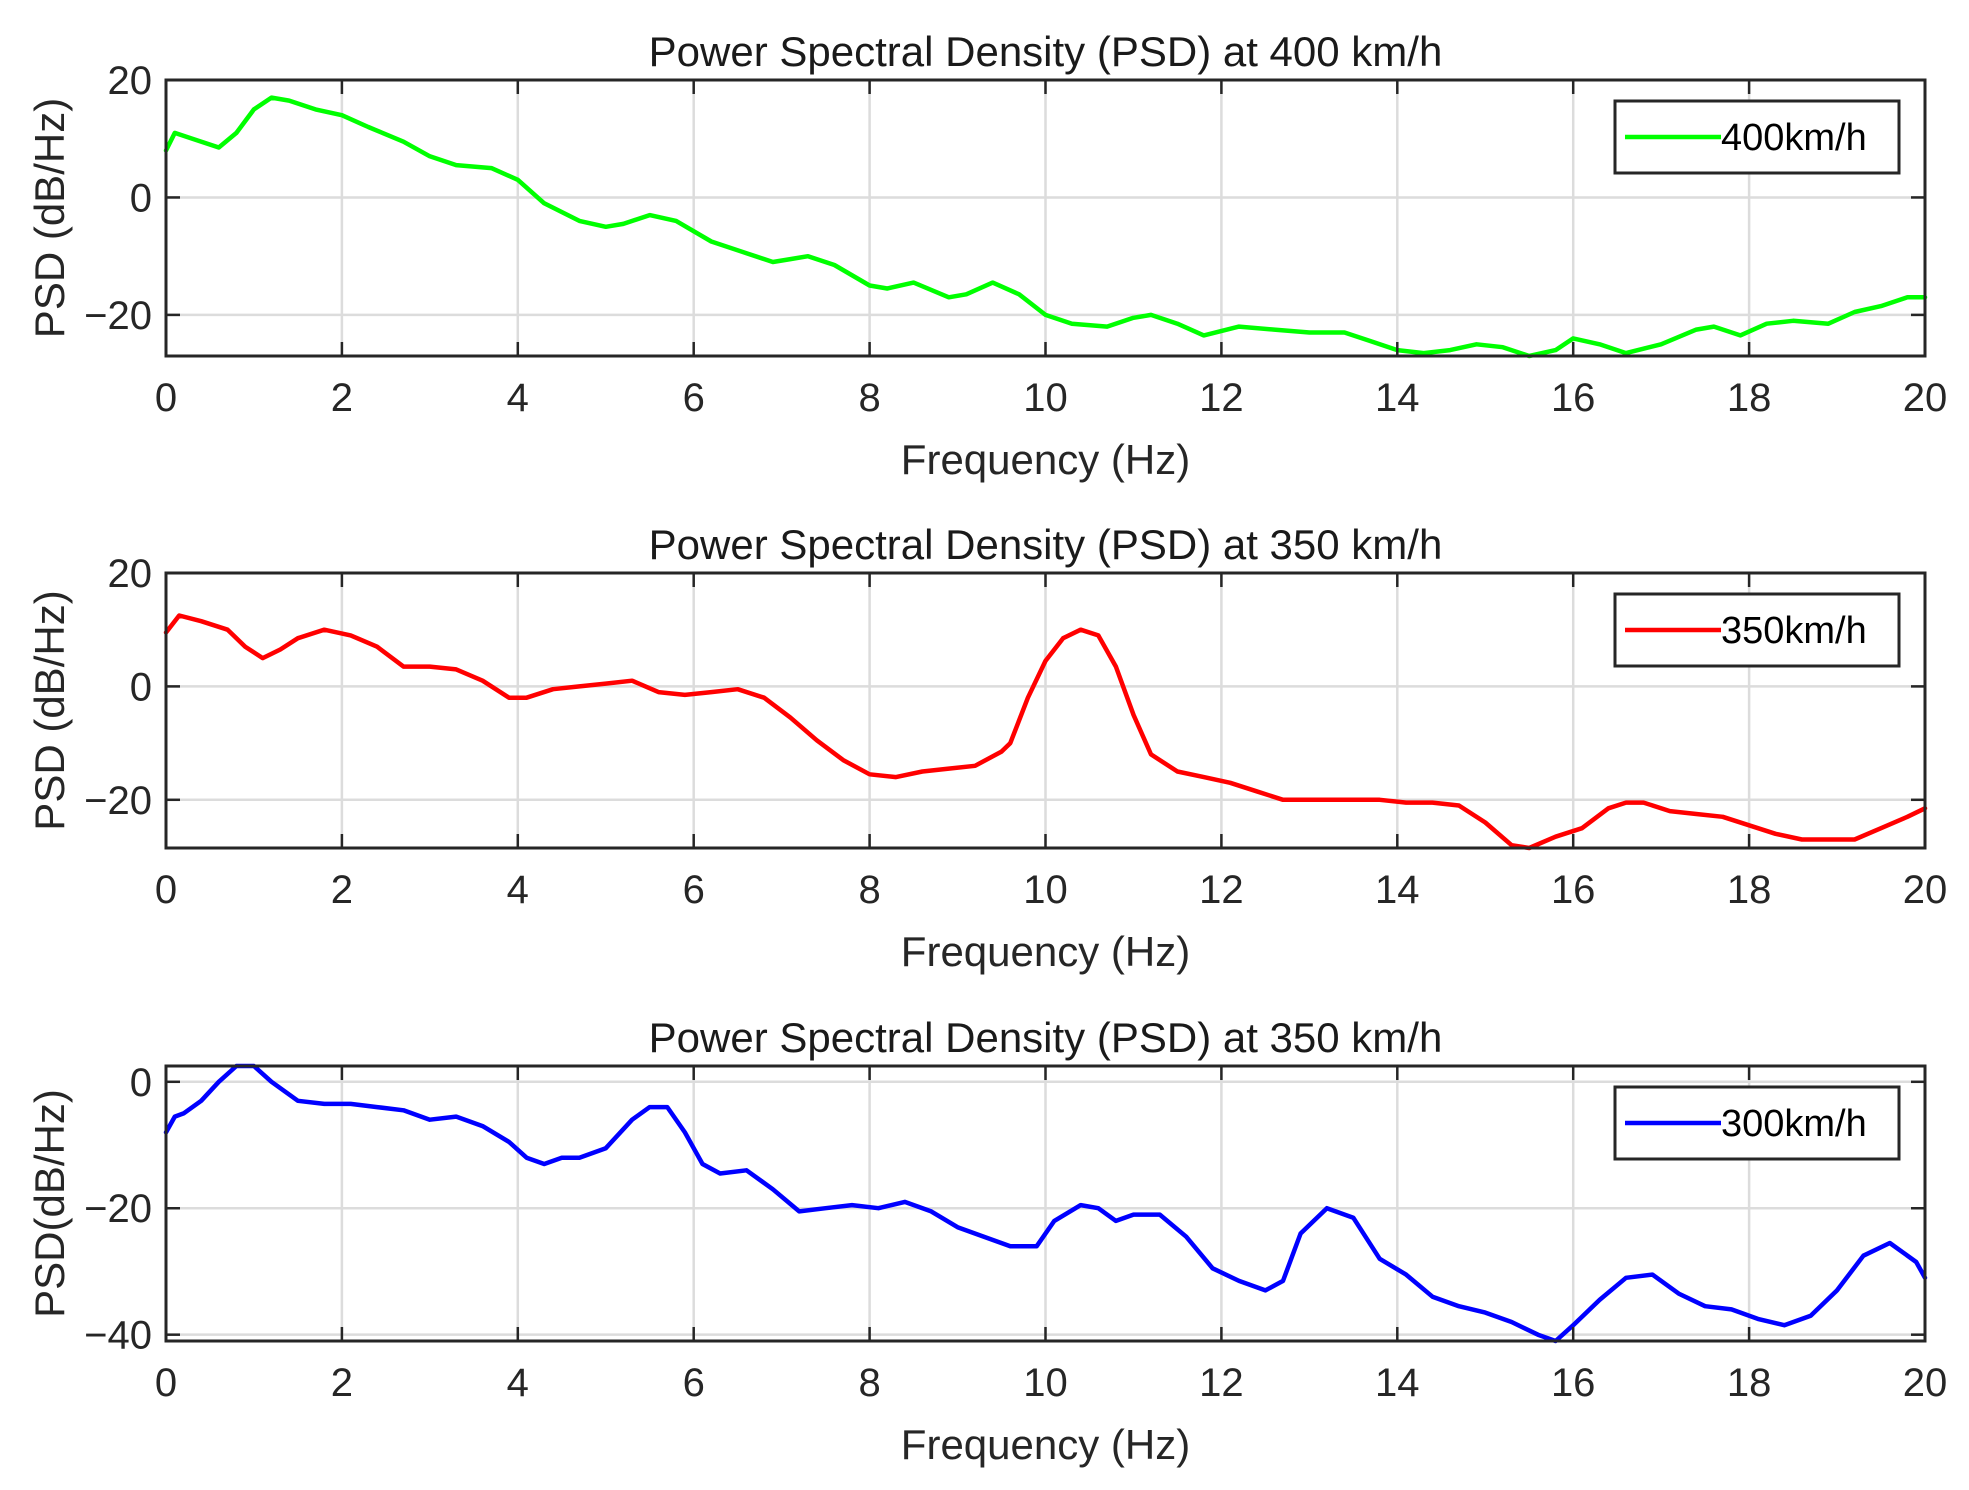 This screenshot has width=1969, height=1490. What do you see at coordinates (1794, 138) in the screenshot?
I see `legend-label: 400km/h` at bounding box center [1794, 138].